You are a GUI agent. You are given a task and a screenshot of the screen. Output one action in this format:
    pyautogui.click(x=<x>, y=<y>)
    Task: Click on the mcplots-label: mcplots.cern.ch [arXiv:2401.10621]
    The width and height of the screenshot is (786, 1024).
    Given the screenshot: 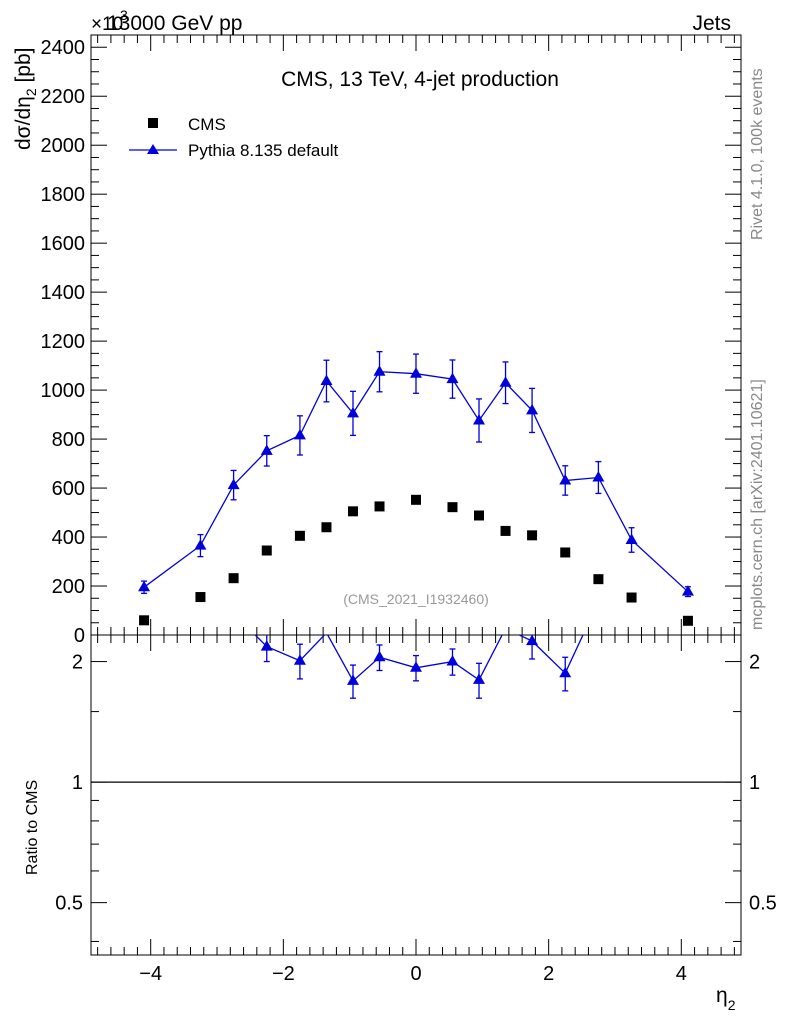 What is the action you would take?
    pyautogui.click(x=757, y=504)
    